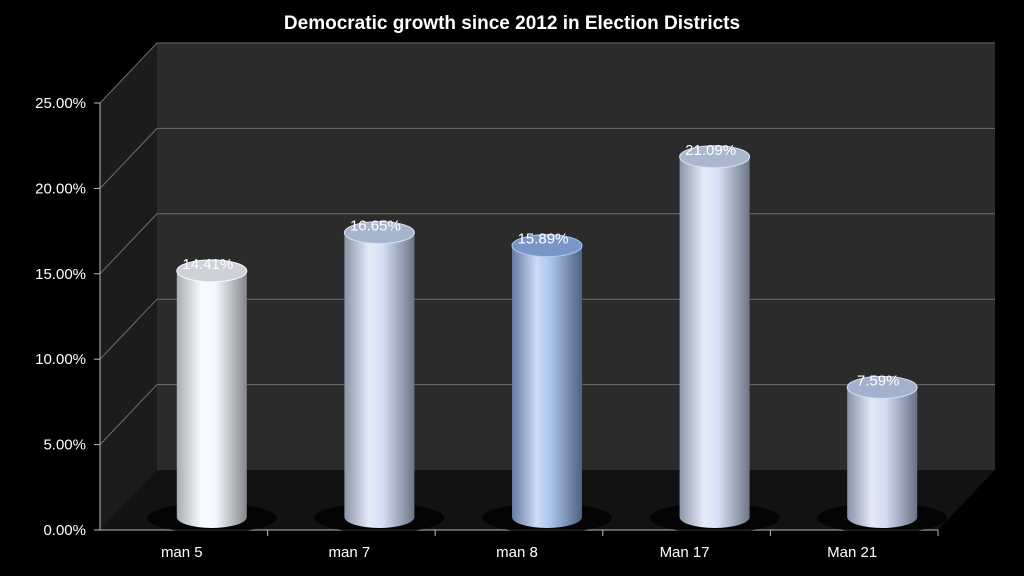 This screenshot has width=1024, height=576. What do you see at coordinates (685, 552) in the screenshot?
I see `x-tick-label: Man 17` at bounding box center [685, 552].